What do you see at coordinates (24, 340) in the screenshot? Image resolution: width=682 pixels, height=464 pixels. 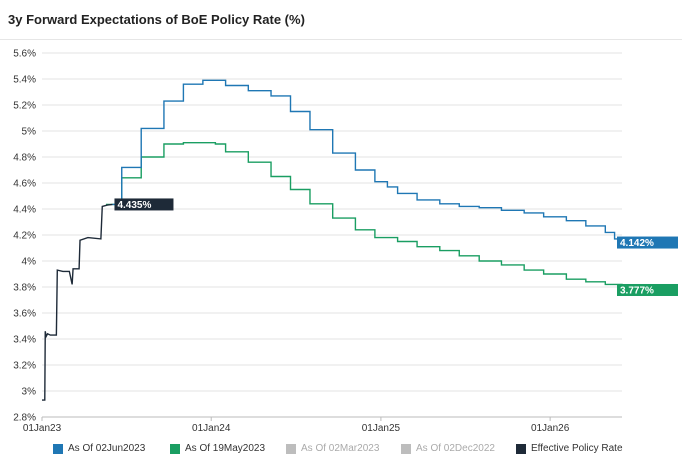 I see `y-tick-label: 3.4%` at bounding box center [24, 340].